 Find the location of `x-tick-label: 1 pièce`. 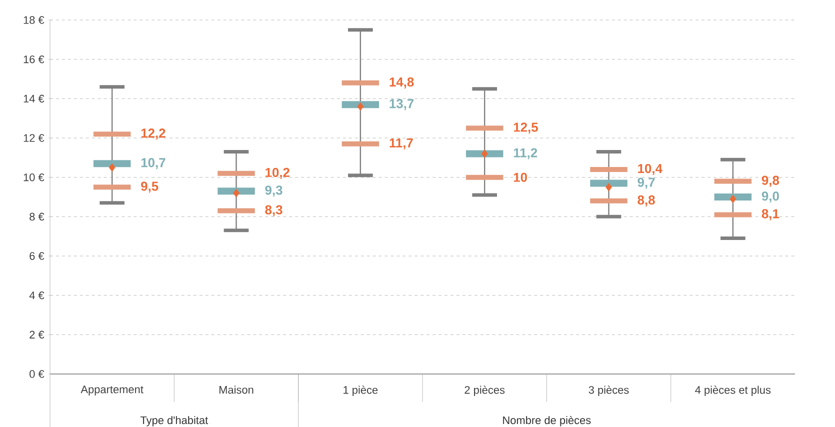

x-tick-label: 1 pièce is located at coordinates (361, 391).